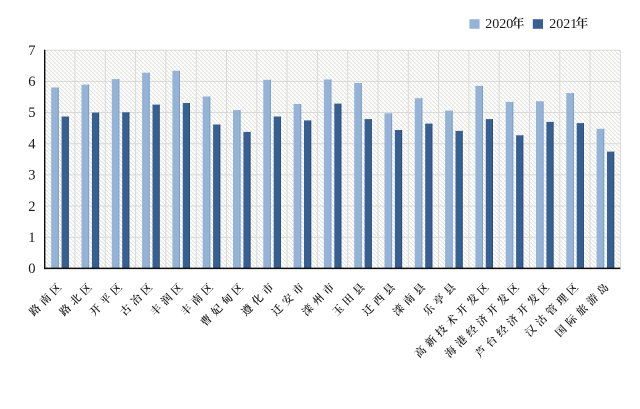 Image resolution: width=640 pixels, height=409 pixels. I want to click on svg-text: 7, so click(31, 51).